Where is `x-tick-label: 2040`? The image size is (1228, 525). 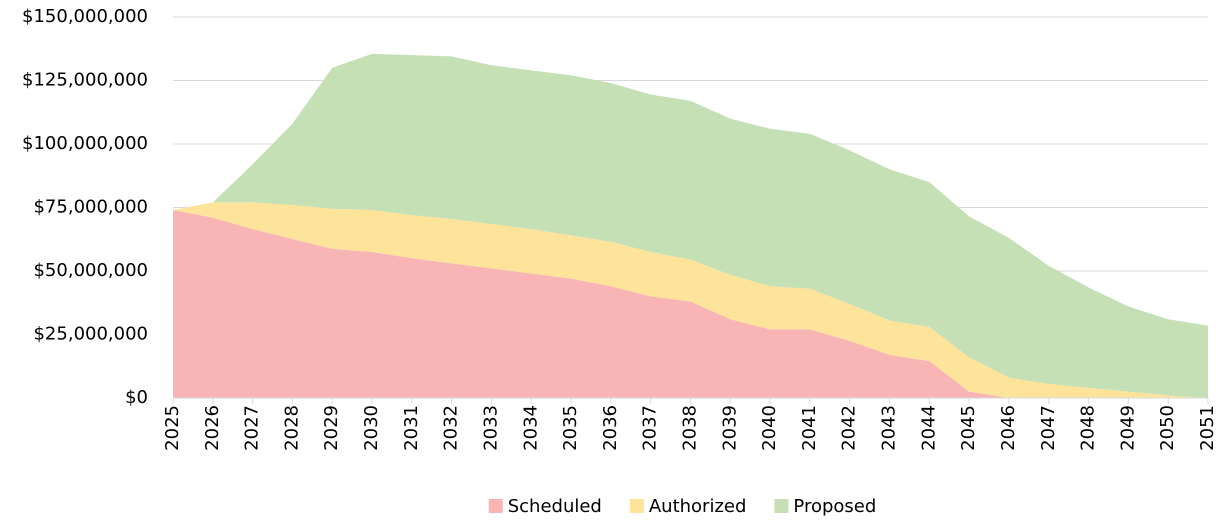
x-tick-label: 2040 is located at coordinates (769, 428).